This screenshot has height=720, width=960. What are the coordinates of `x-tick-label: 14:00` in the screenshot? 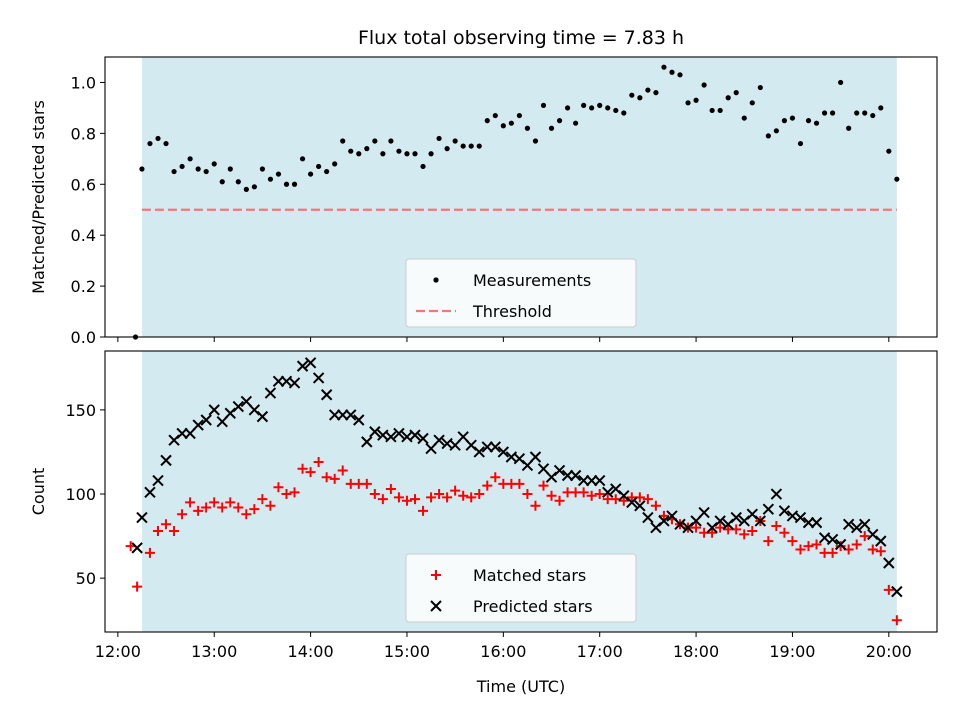 It's located at (311, 651).